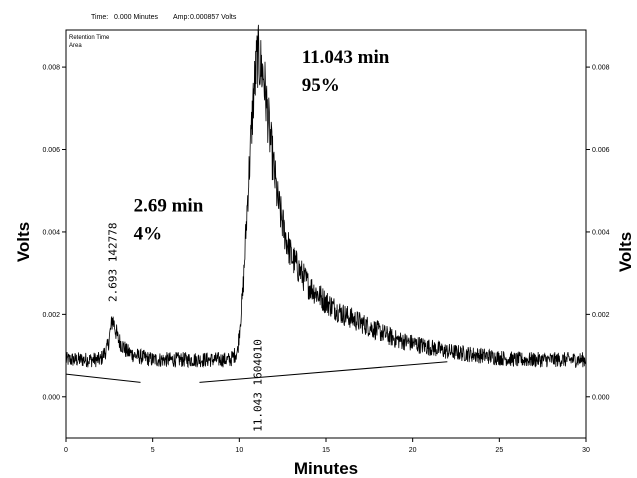 The width and height of the screenshot is (637, 478). Describe the element at coordinates (136, 17) in the screenshot. I see `status-time-value: 0.000 Minutes` at that location.